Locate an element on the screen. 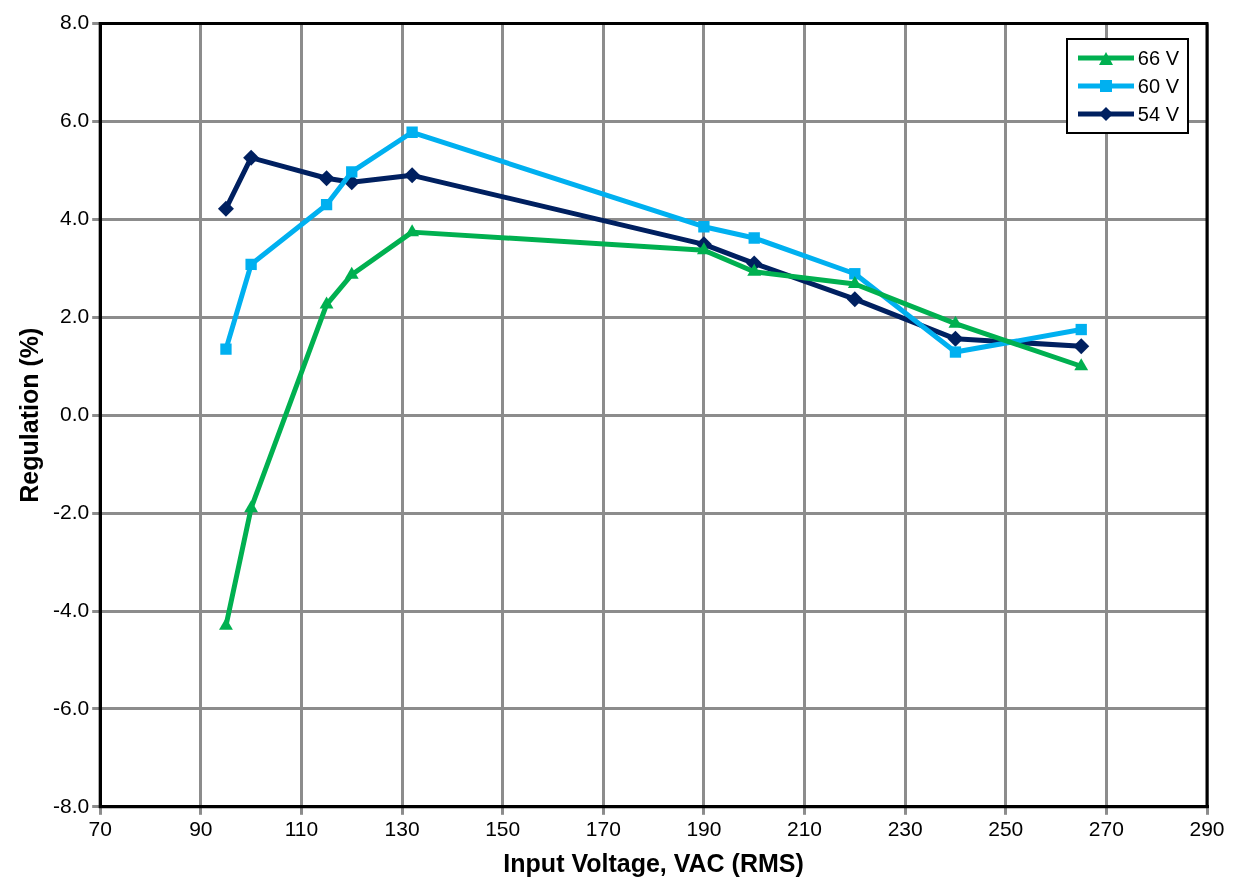 This screenshot has height=890, width=1245. y-tick-label: -6.0 is located at coordinates (71, 707).